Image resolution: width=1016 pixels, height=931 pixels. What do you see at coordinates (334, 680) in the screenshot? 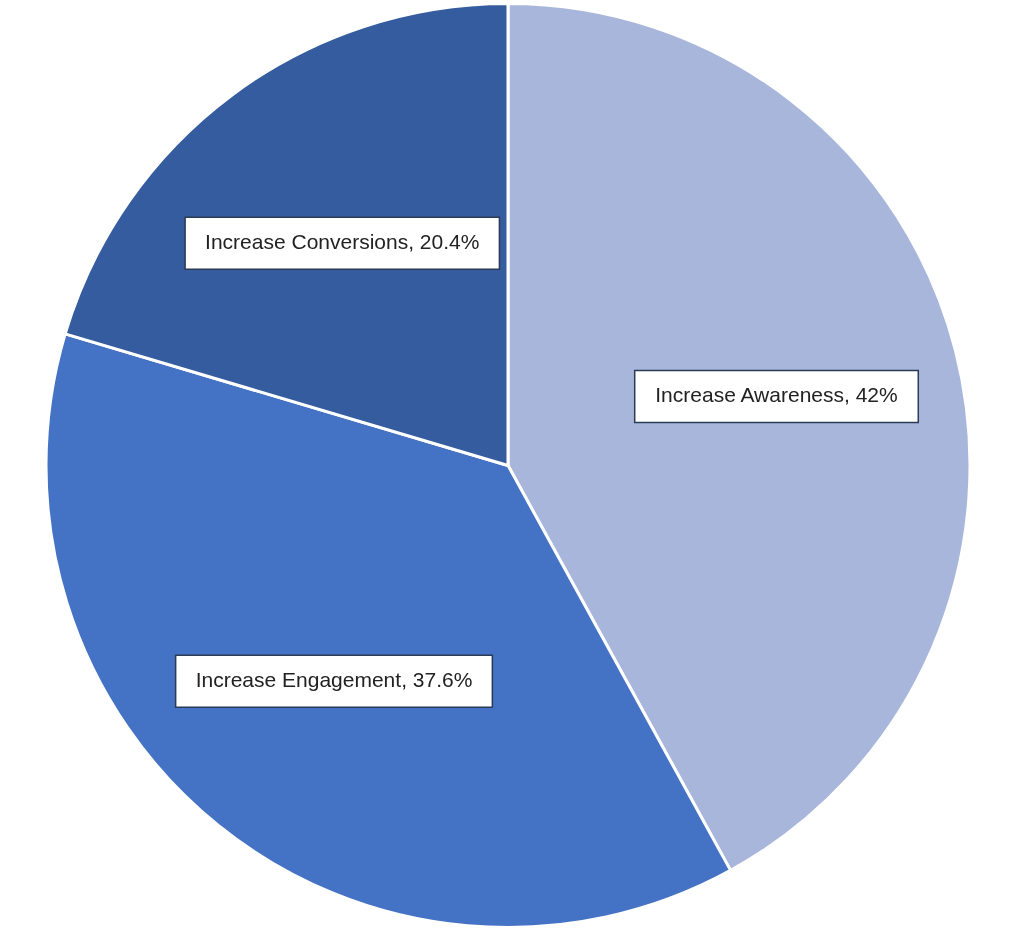
I see `slice-label: Increase Engagement, 37.6%` at bounding box center [334, 680].